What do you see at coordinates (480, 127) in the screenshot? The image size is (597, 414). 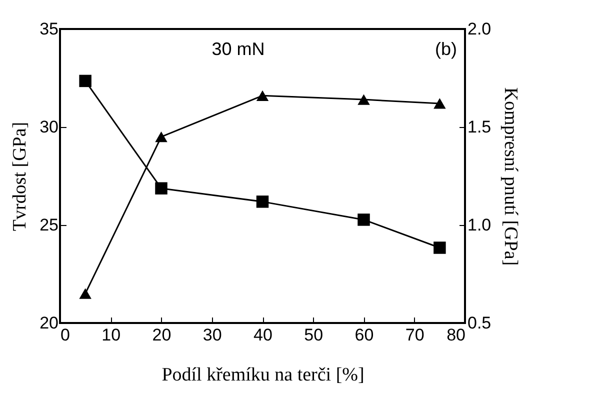 I see `y2-tick-label: 1.5` at bounding box center [480, 127].